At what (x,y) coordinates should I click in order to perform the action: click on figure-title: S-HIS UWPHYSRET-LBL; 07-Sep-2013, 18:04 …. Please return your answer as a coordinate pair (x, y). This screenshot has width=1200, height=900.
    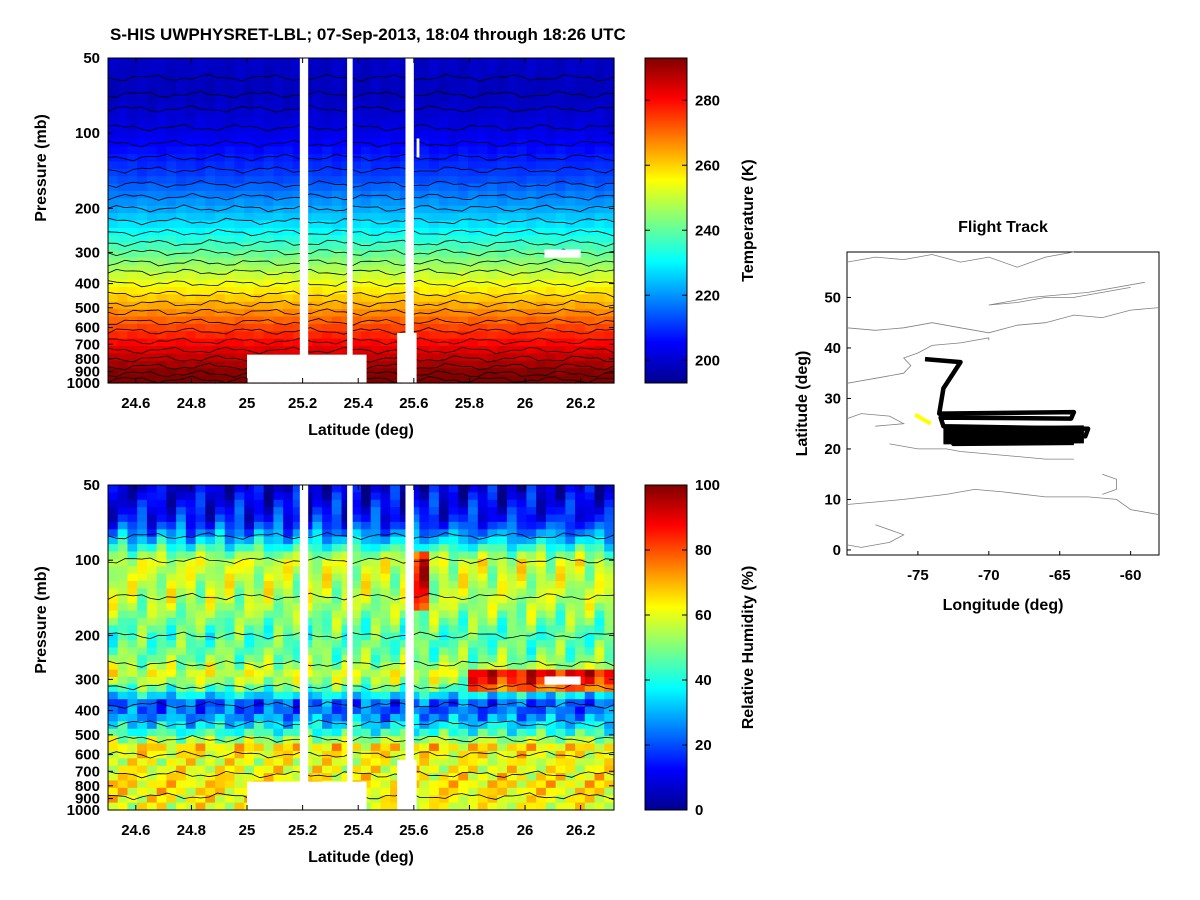
    Looking at the image, I should click on (368, 34).